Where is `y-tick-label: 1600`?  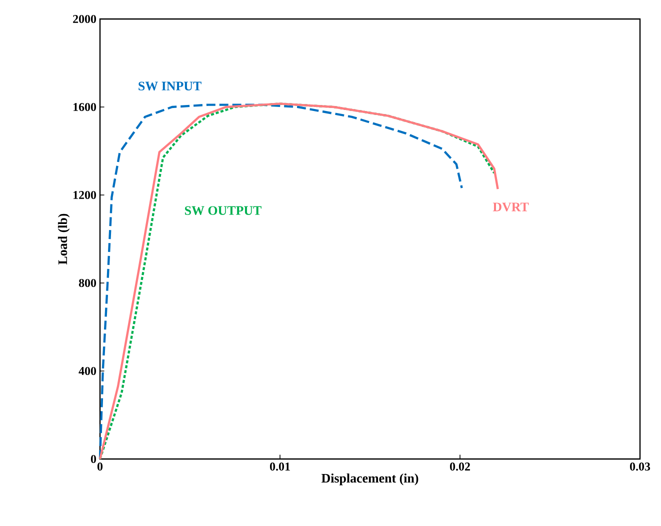 y-tick-label: 1600 is located at coordinates (85, 107).